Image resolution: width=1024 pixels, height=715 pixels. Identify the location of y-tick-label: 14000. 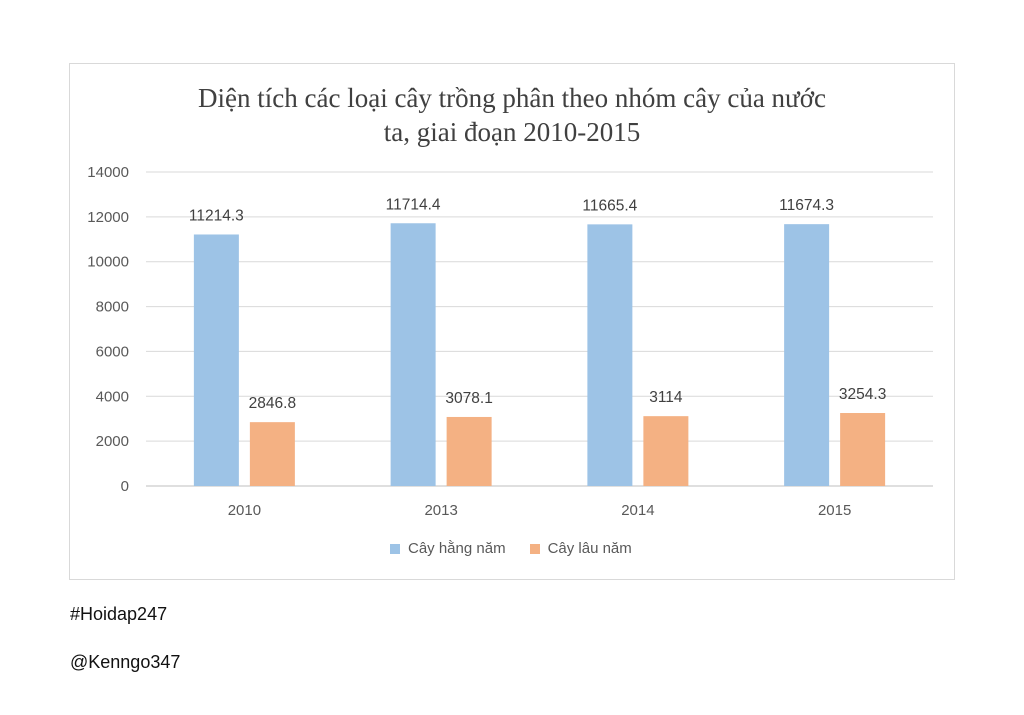
(108, 172).